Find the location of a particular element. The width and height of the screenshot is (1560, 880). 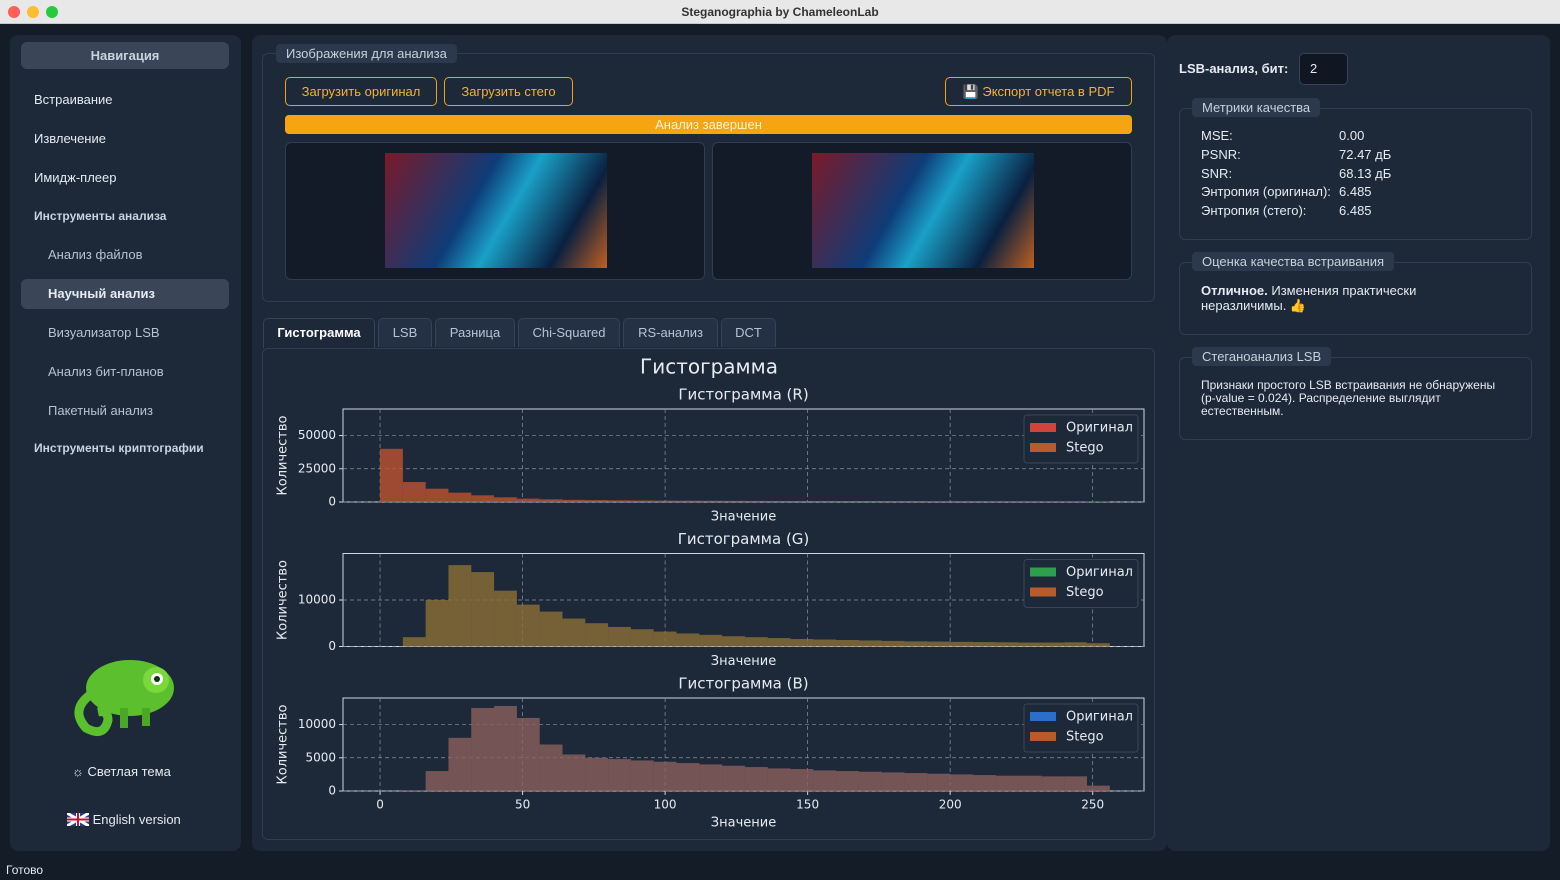

tab: LSB is located at coordinates (405, 332).